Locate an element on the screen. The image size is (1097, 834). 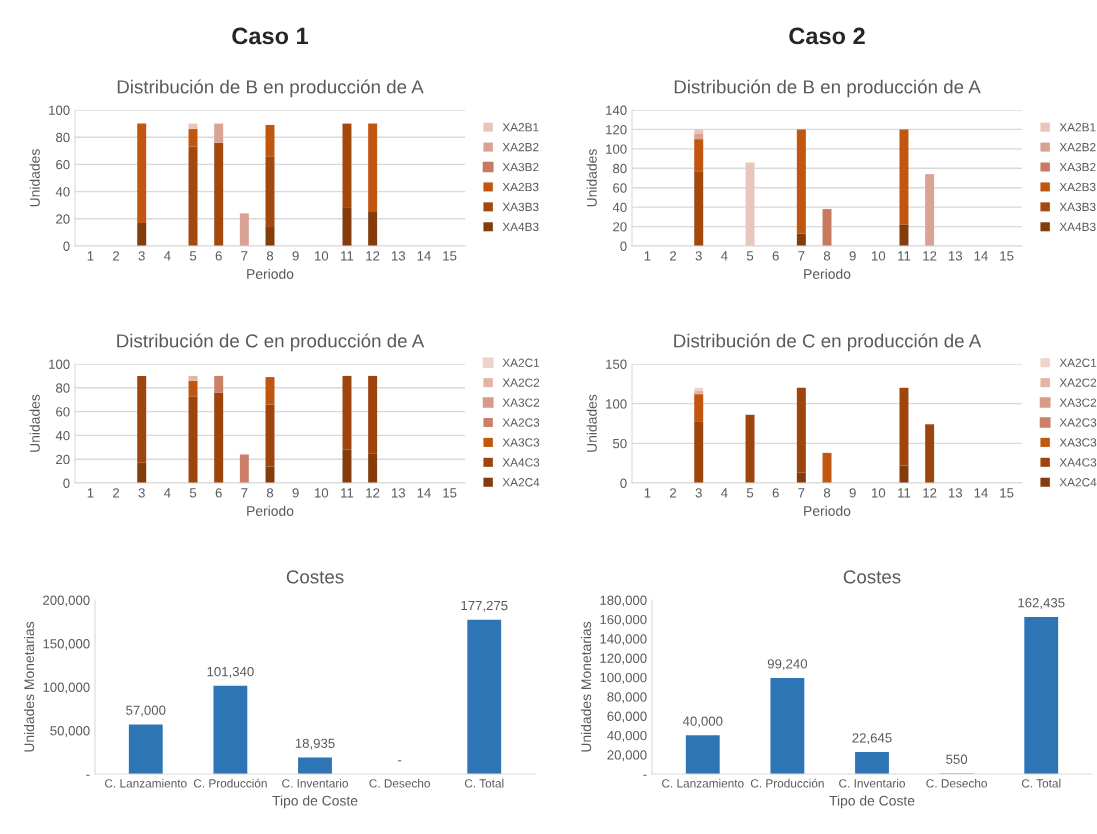
legend-label: XA2B2 is located at coordinates (520, 147).